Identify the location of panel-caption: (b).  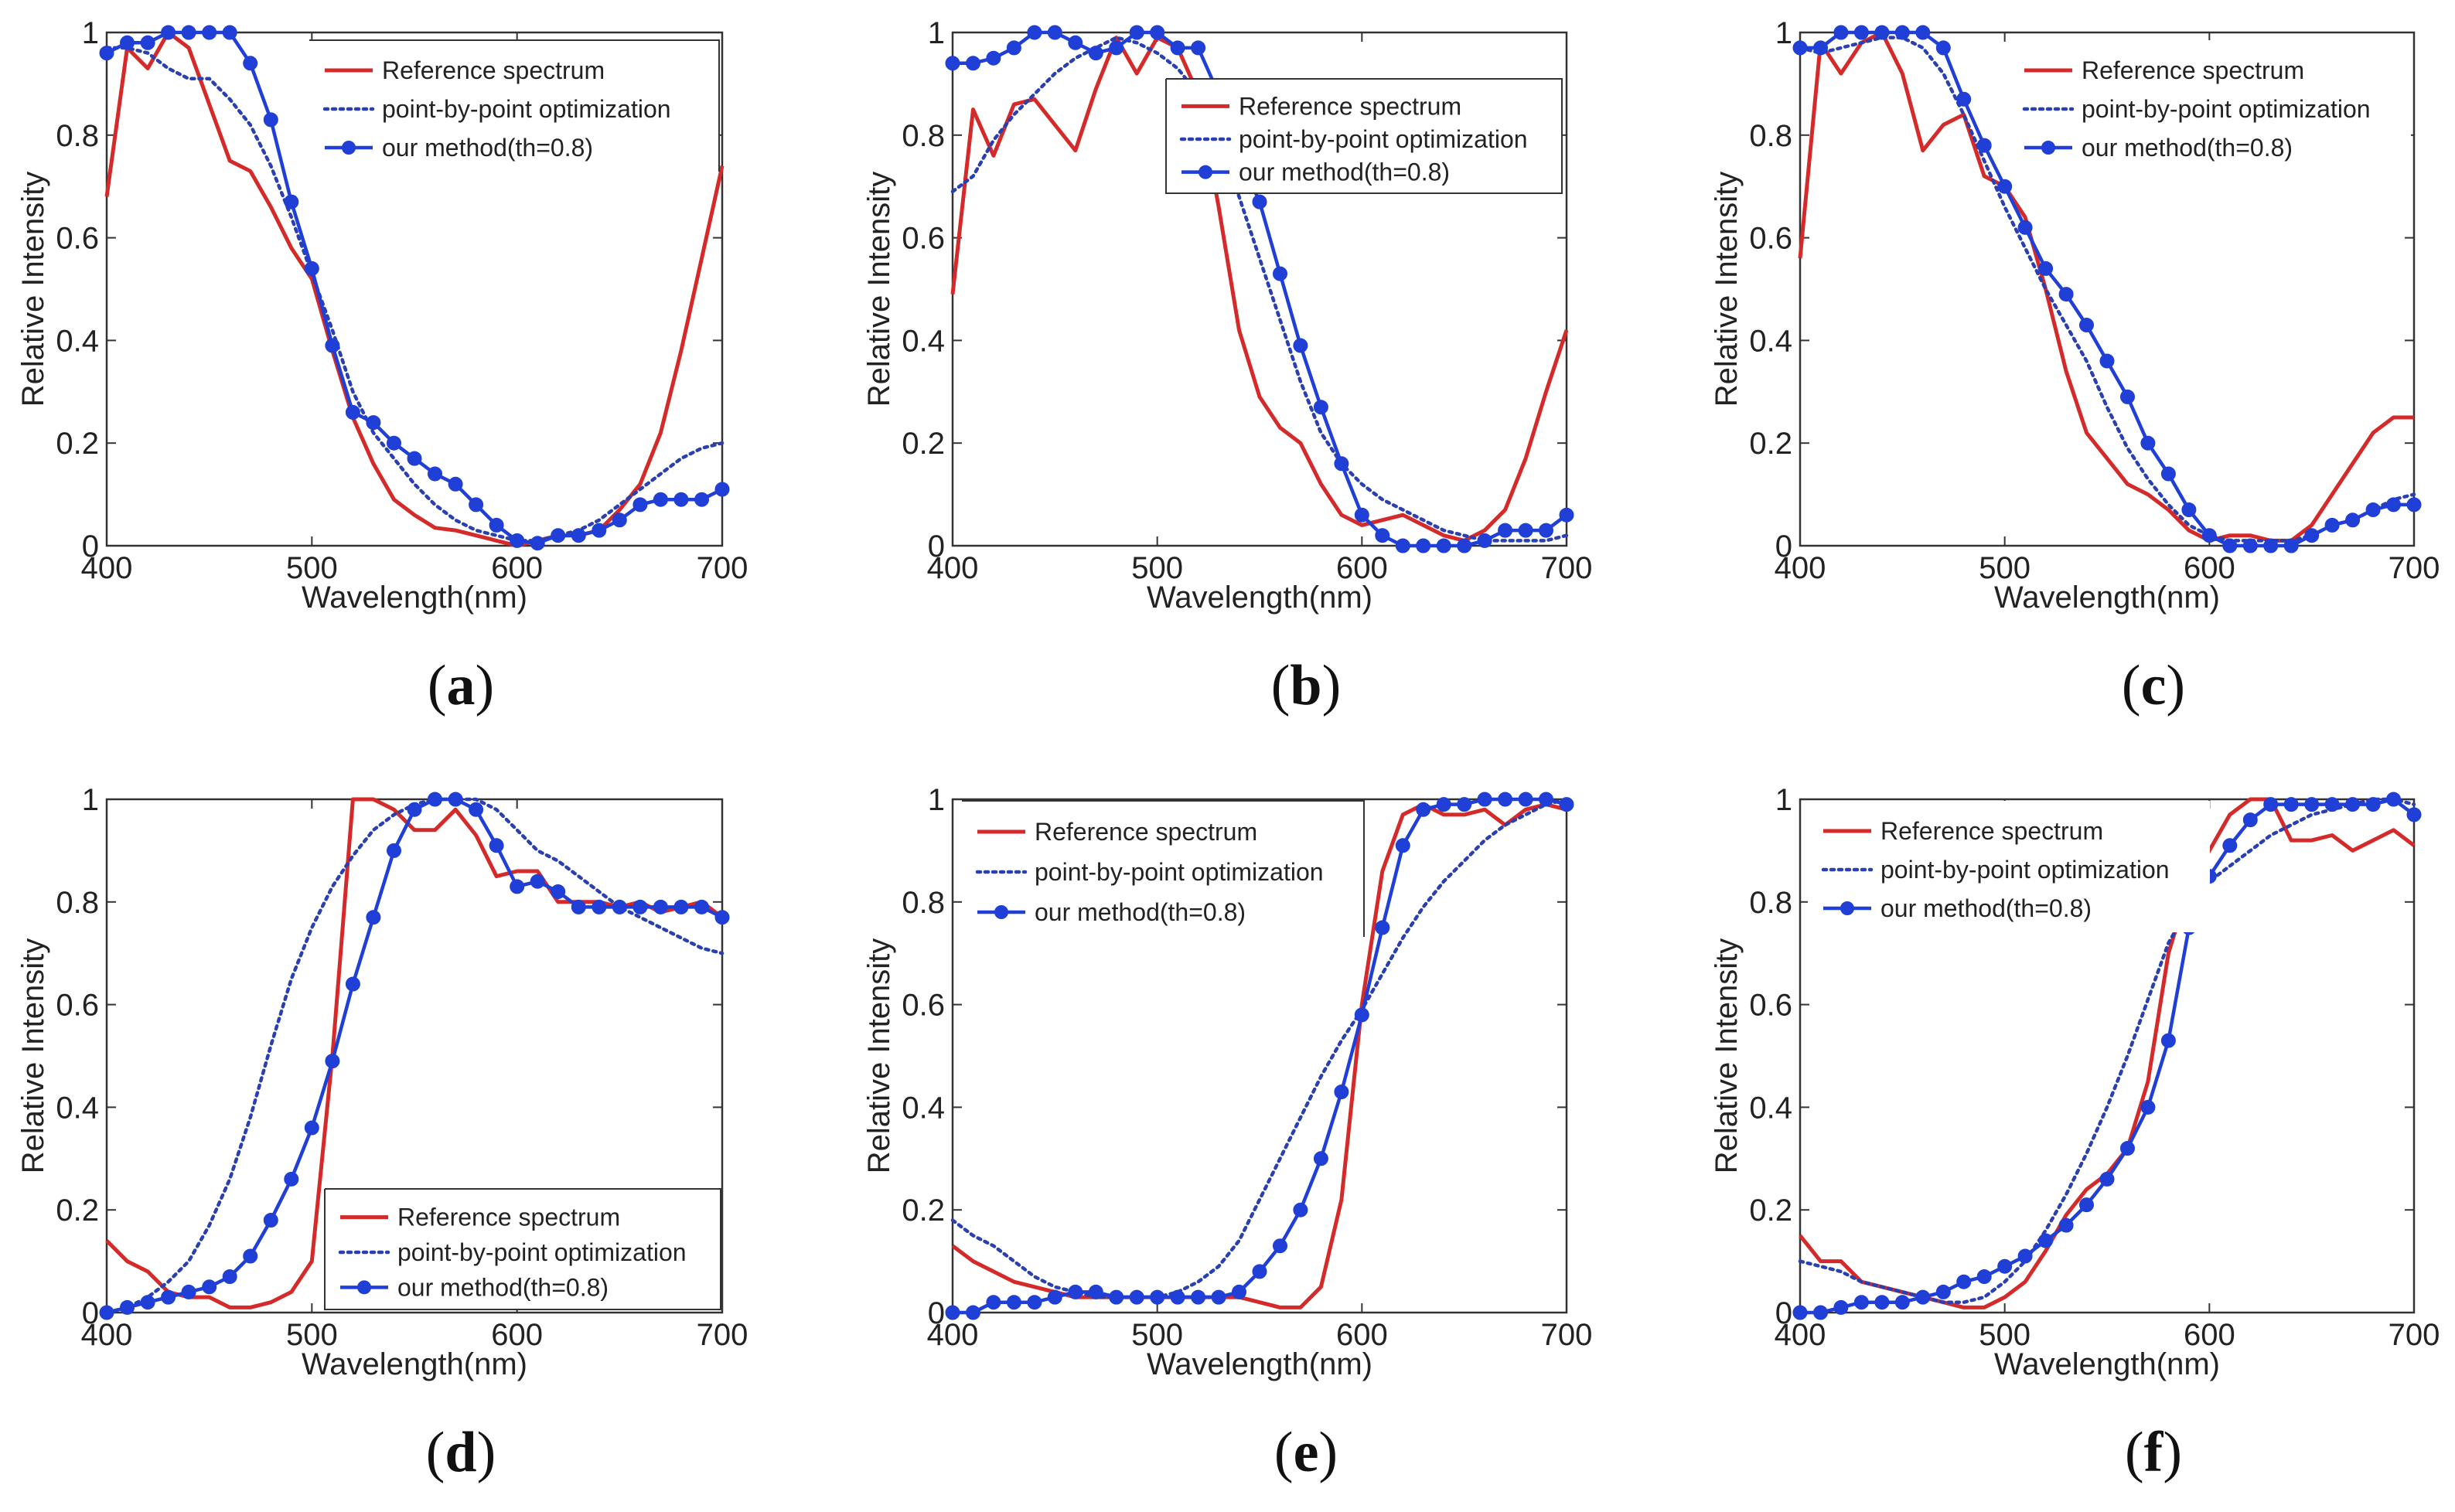
(1306, 685).